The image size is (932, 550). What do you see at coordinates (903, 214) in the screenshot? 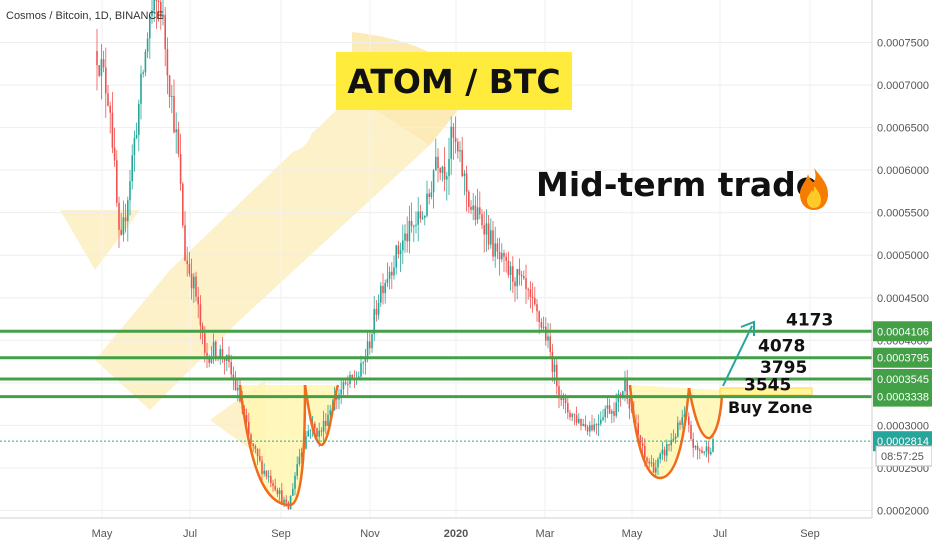
I see `y-tick-label: 0.0005500` at bounding box center [903, 214].